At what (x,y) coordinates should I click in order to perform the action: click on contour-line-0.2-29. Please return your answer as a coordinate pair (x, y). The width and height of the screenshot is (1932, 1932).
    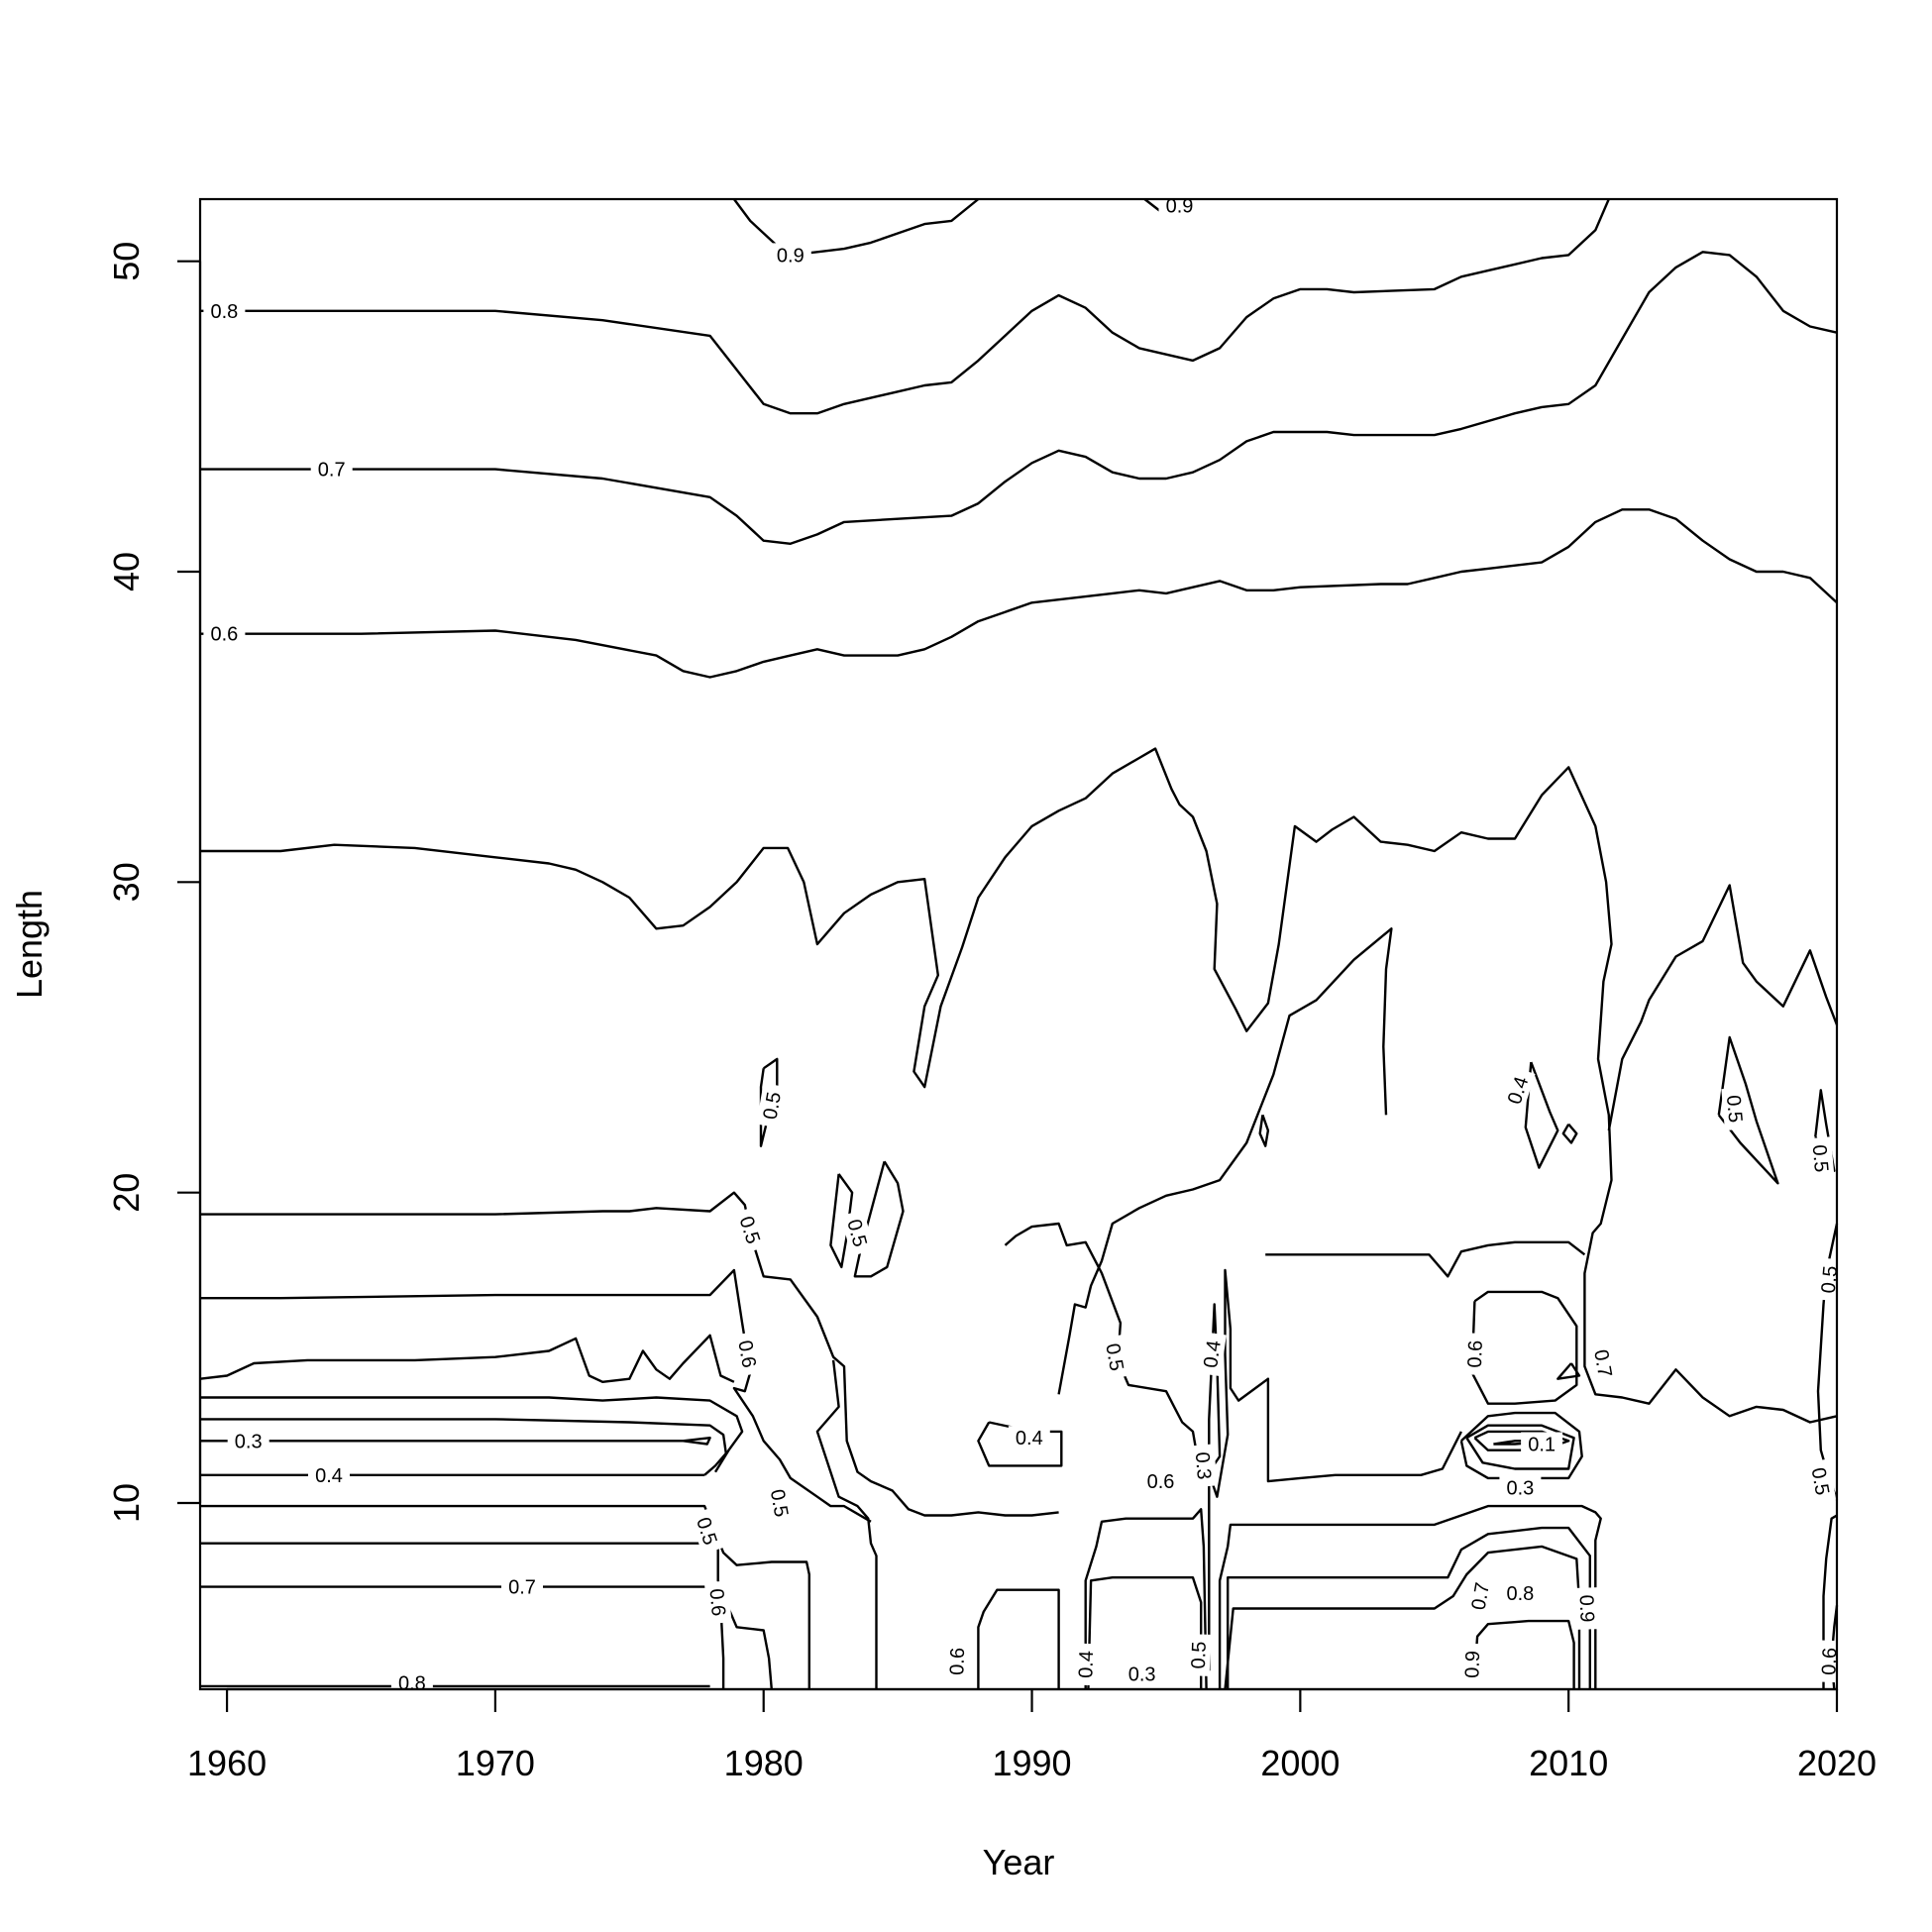
    Looking at the image, I should click on (1521, 1440).